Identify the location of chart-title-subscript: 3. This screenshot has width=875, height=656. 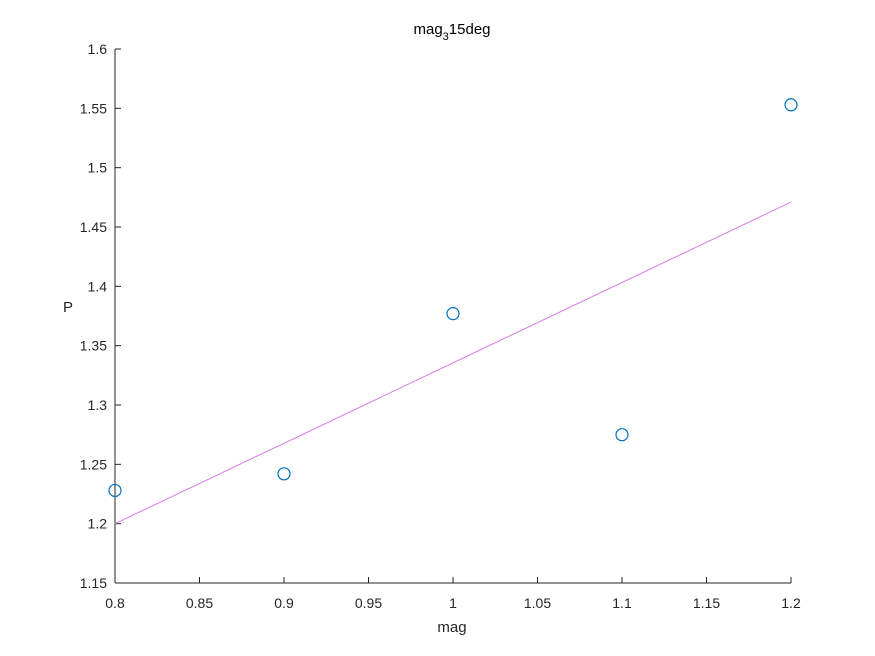
(446, 37).